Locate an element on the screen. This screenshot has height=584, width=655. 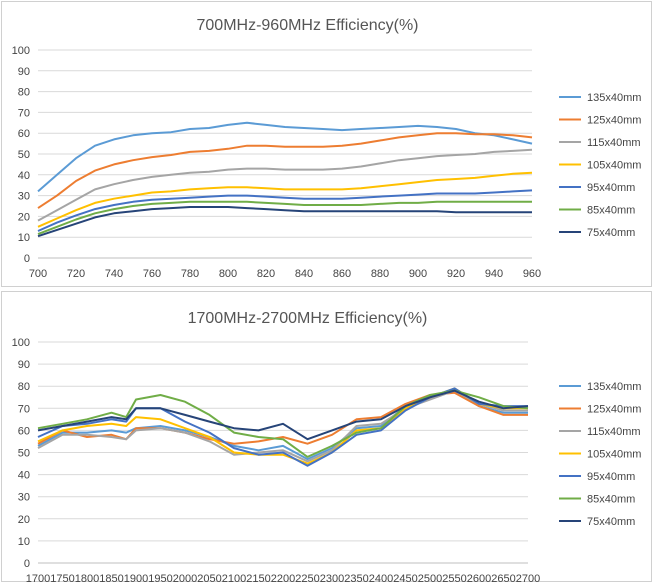
chart2-y-tick-label: 10 is located at coordinates (24, 542).